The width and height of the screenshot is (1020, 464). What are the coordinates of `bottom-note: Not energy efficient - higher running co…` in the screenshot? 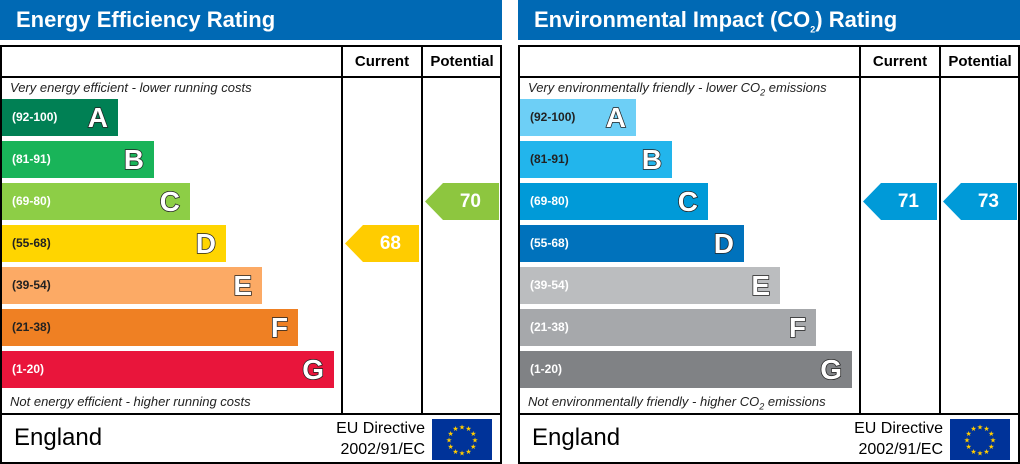 It's located at (130, 401).